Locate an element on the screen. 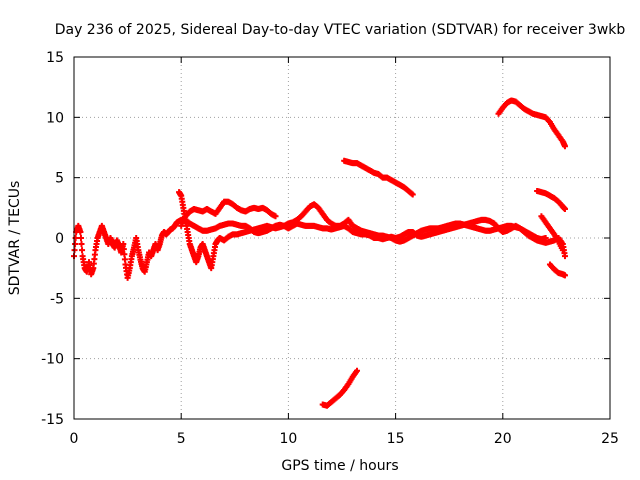 The height and width of the screenshot is (480, 640). y-tick-label: 5 is located at coordinates (59, 179).